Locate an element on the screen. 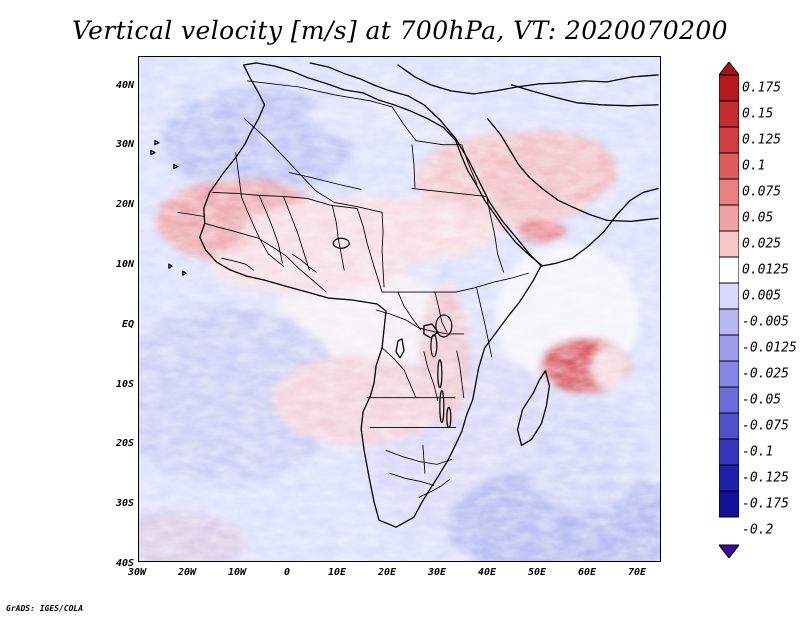 The image size is (800, 618). grads-credit: GrADS: IGES/COLA is located at coordinates (45, 608).